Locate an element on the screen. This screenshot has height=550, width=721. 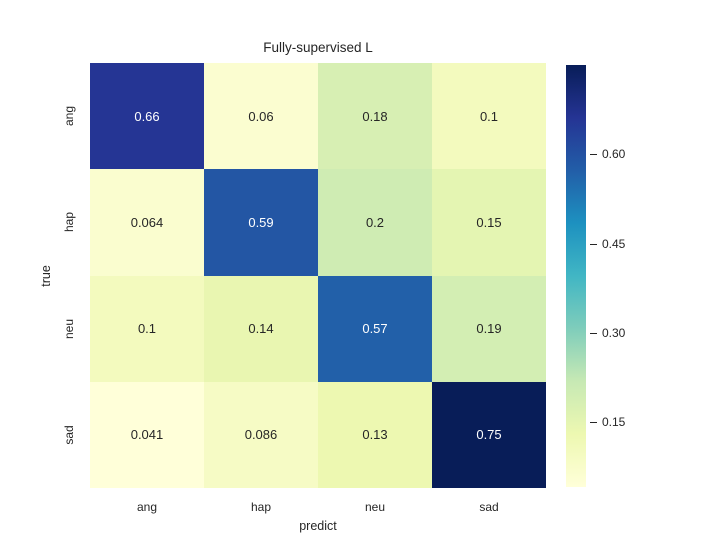
heatmap-cell: 0.75 is located at coordinates (489, 434).